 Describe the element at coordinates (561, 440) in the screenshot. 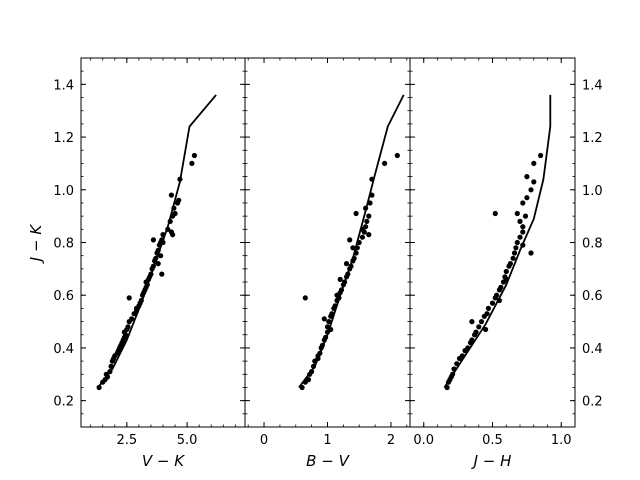

I see `x-tick-label: 1.0` at that location.